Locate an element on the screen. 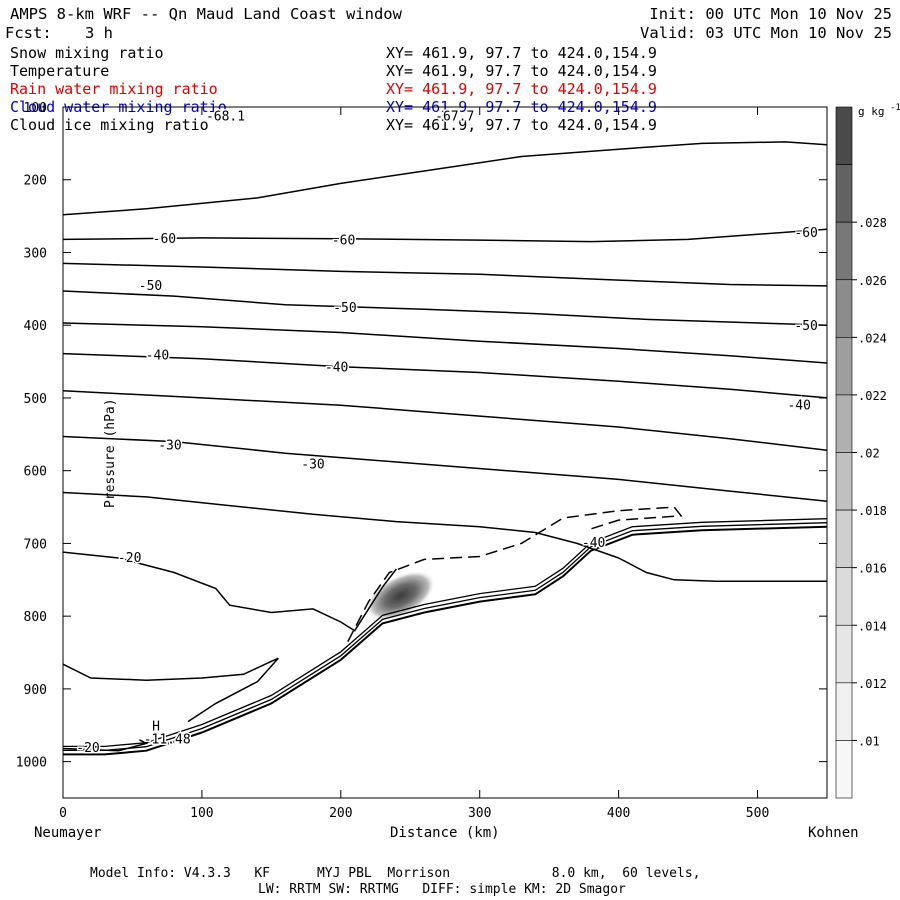 The height and width of the screenshot is (900, 900). colorbar-tick-label: .024 is located at coordinates (872, 338).